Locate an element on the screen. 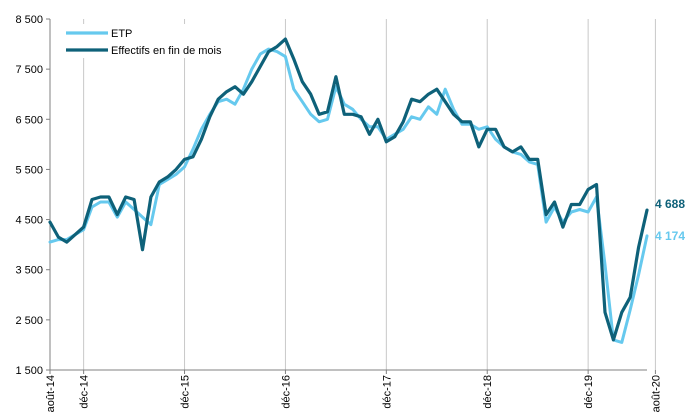  x-tick-label: déc-14 is located at coordinates (85, 392).